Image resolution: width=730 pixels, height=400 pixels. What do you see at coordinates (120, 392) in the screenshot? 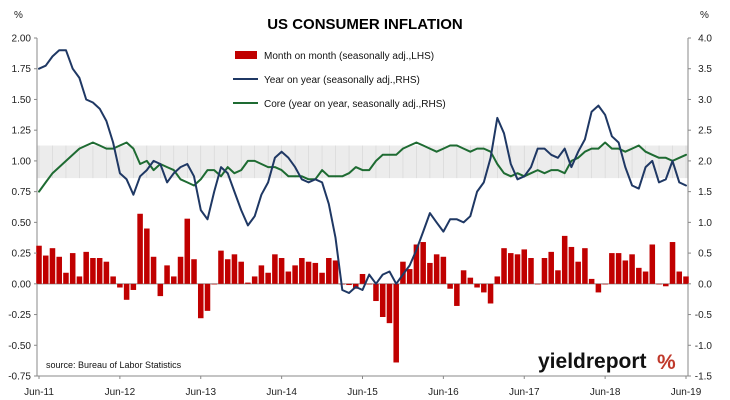
I see `x-tick-label: Jun-12` at bounding box center [120, 392].